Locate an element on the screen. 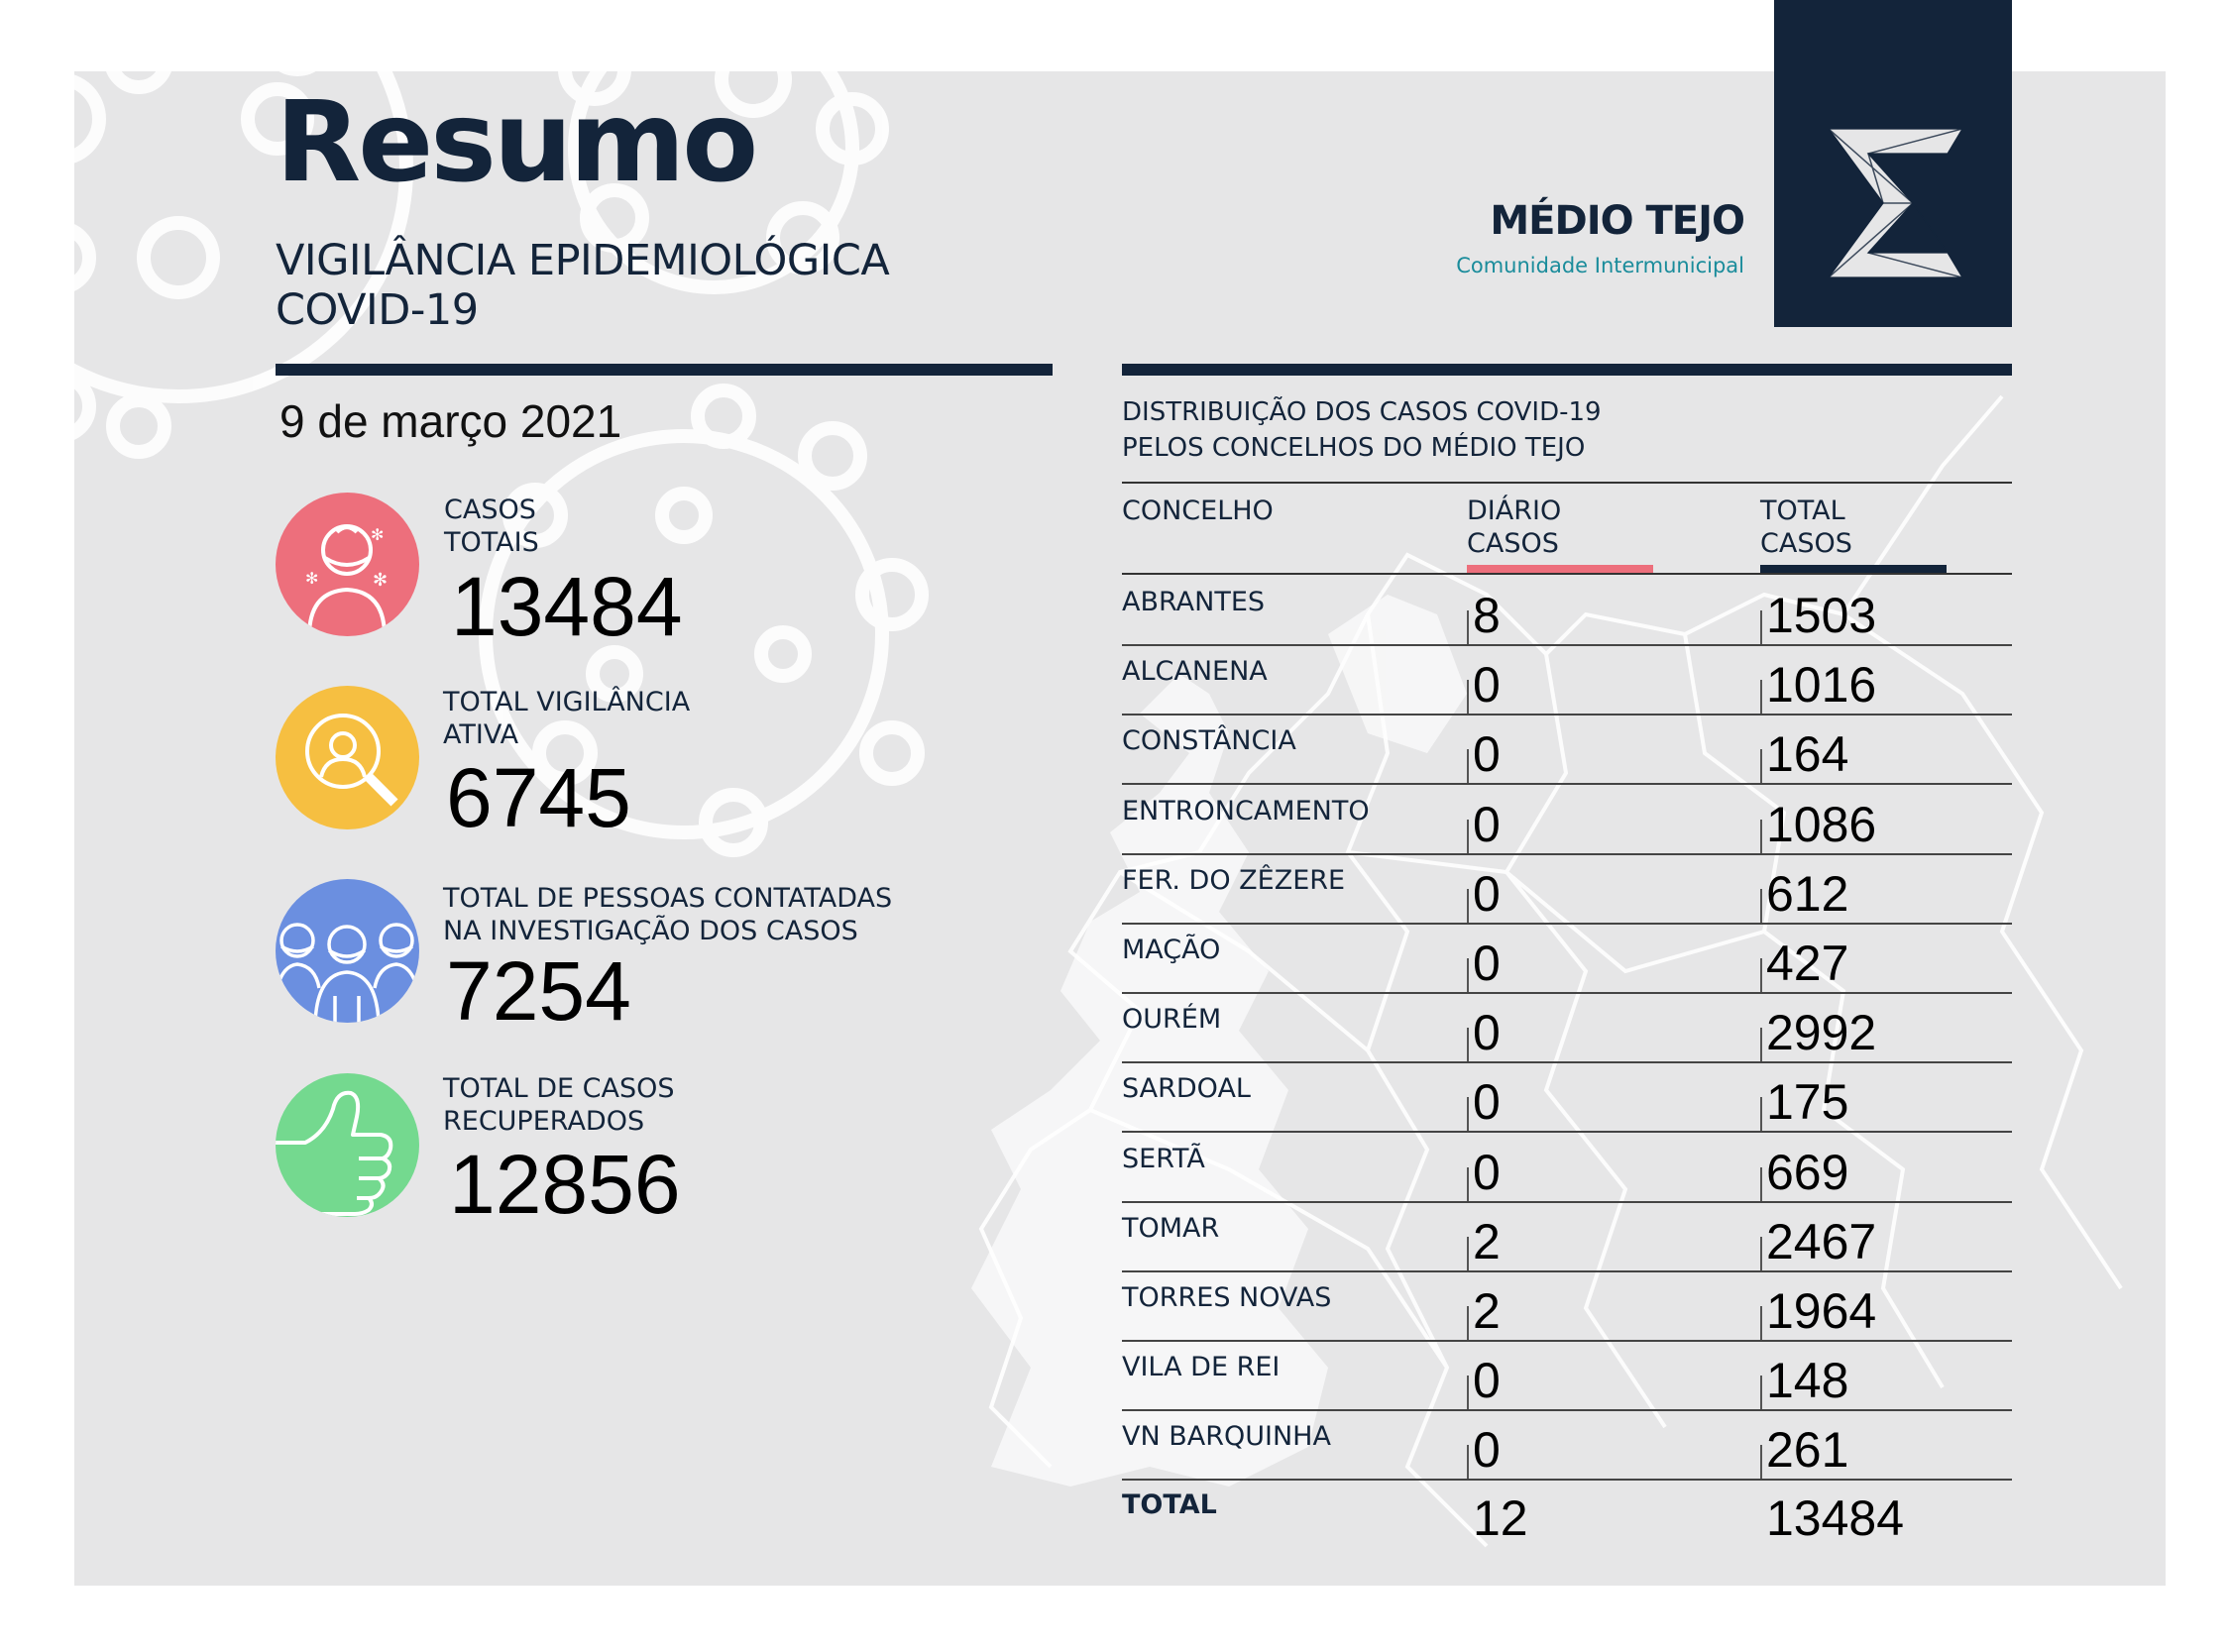 This screenshot has height=1652, width=2230. total-cases: 2992 is located at coordinates (1822, 1033).